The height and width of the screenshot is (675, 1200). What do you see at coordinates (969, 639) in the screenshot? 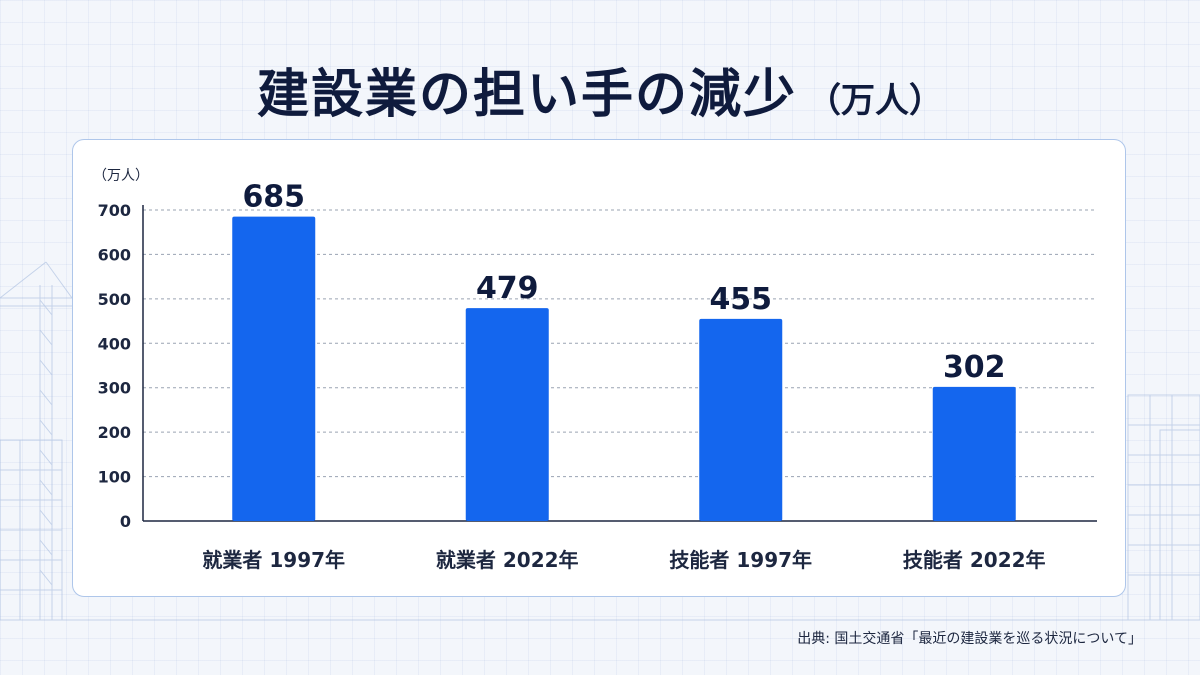
I see `source-note: 出典: 国土交通省「最近の建設業を巡る状況について」` at bounding box center [969, 639].